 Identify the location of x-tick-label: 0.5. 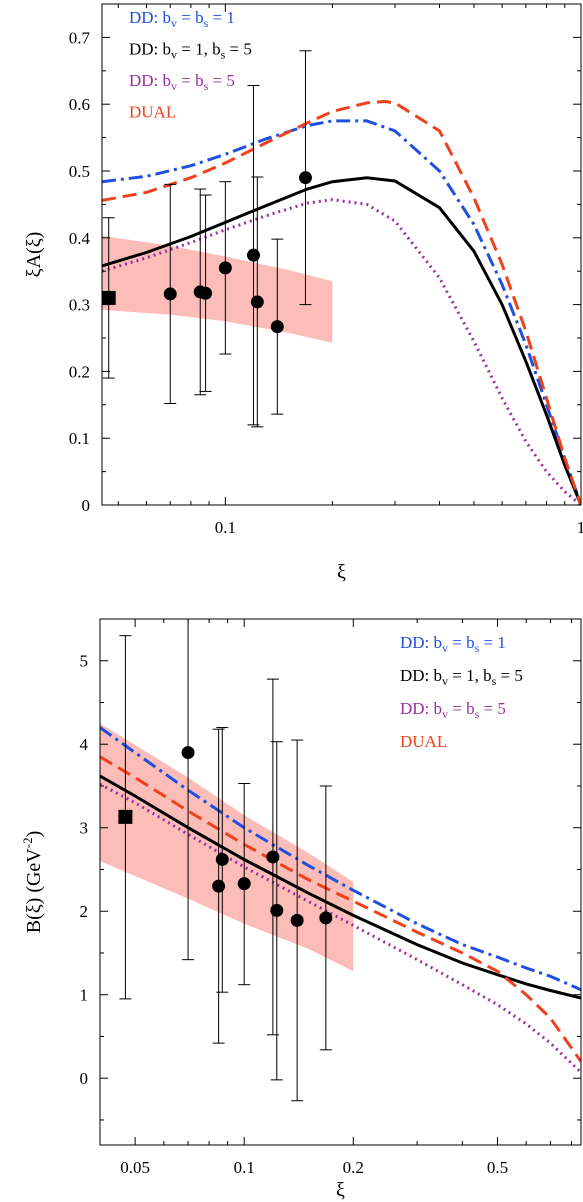
(497, 1167).